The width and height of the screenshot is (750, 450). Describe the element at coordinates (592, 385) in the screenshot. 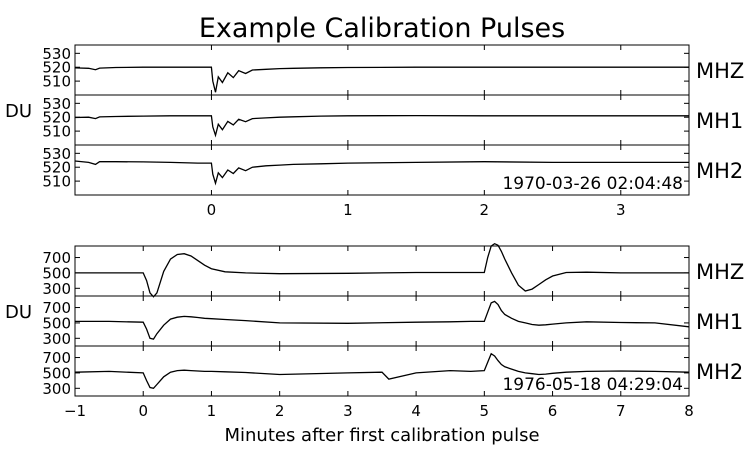

I see `timestamp-label: 1976-05-18 04:29:04` at that location.